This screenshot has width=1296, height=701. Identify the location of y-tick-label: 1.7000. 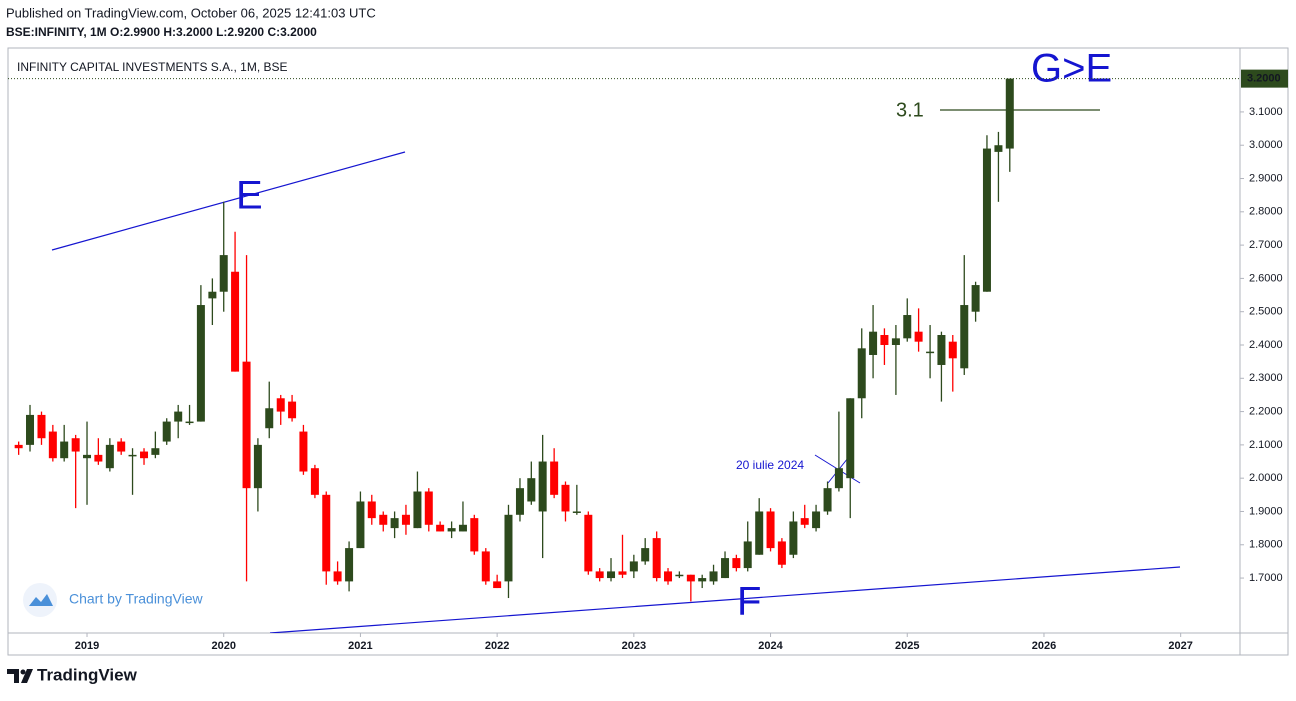
(1266, 578).